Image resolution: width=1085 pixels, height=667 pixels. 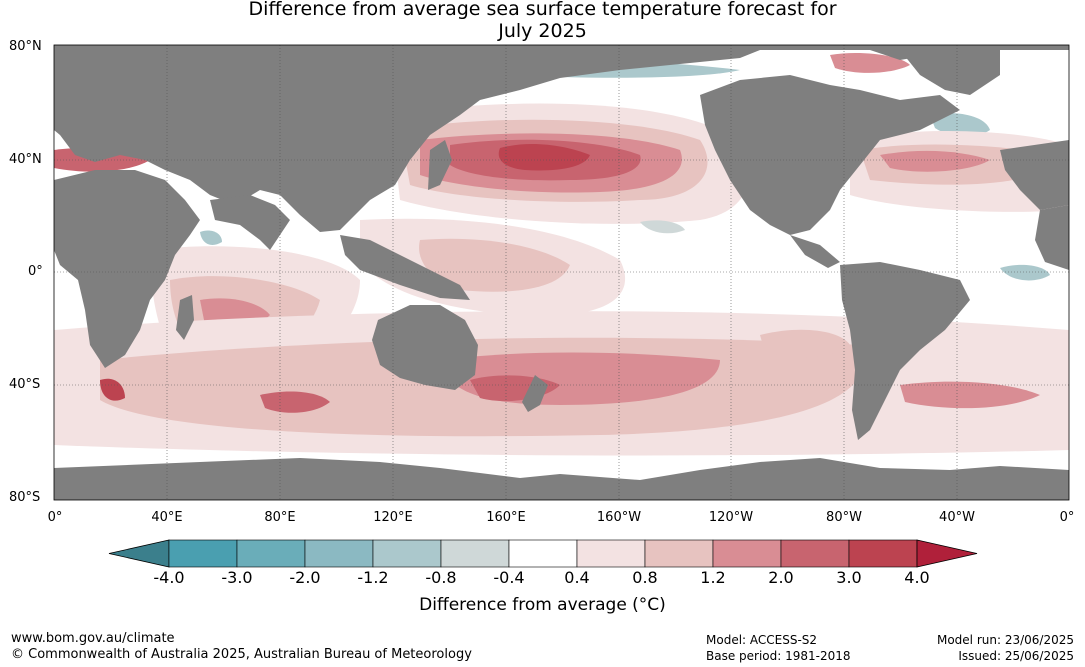 I want to click on land-madagascar, so click(x=185, y=317).